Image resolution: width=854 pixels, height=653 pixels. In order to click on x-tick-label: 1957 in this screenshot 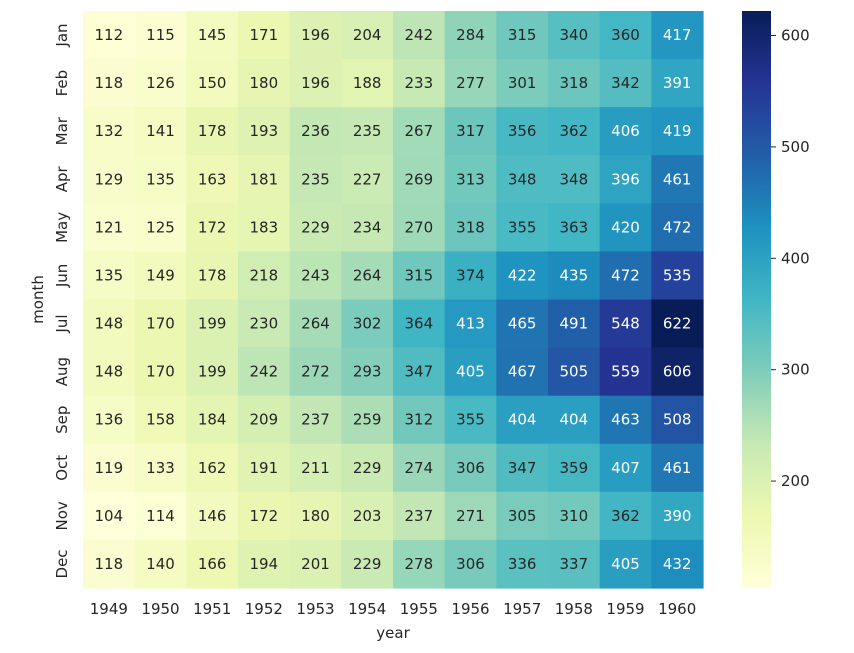, I will do `click(522, 609)`.